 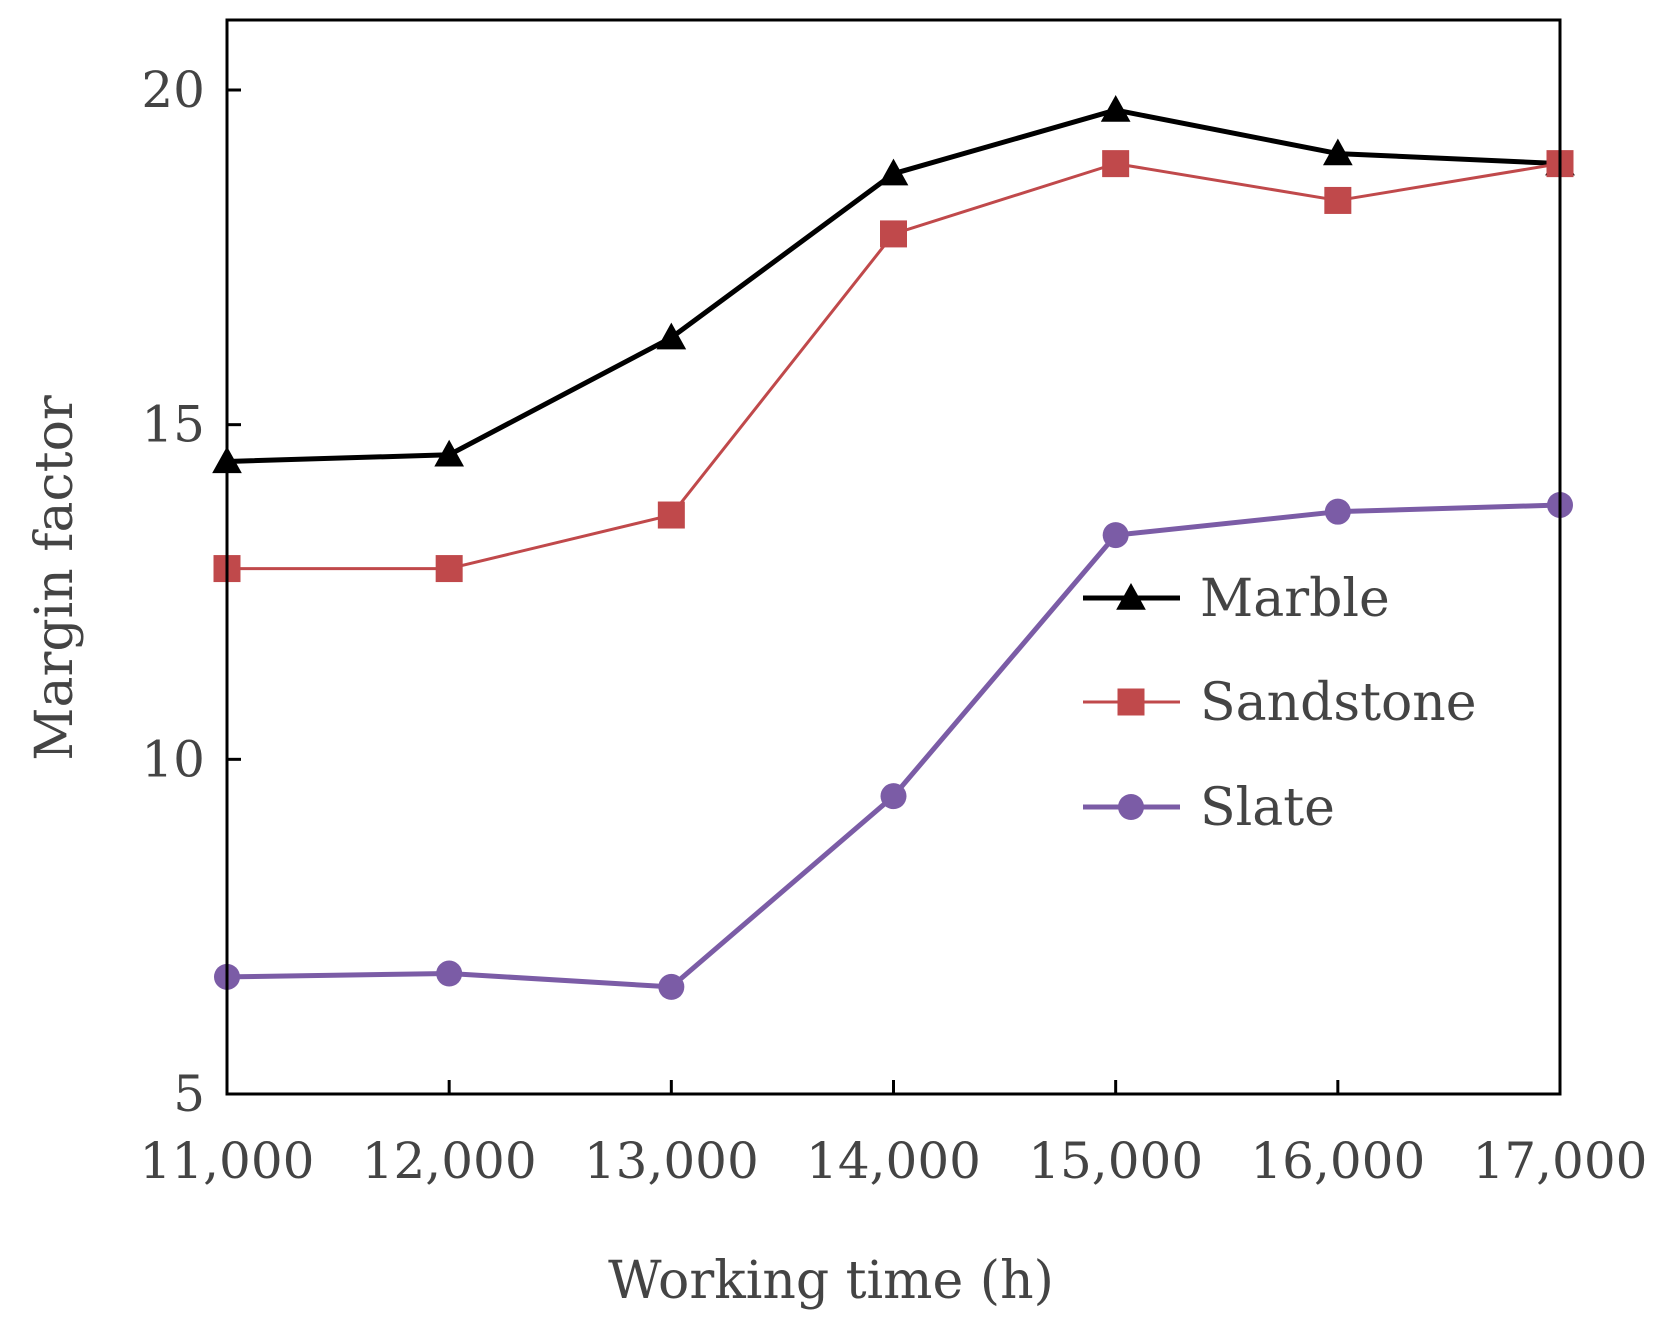 I want to click on y-tick-label: 5, so click(x=189, y=1094).